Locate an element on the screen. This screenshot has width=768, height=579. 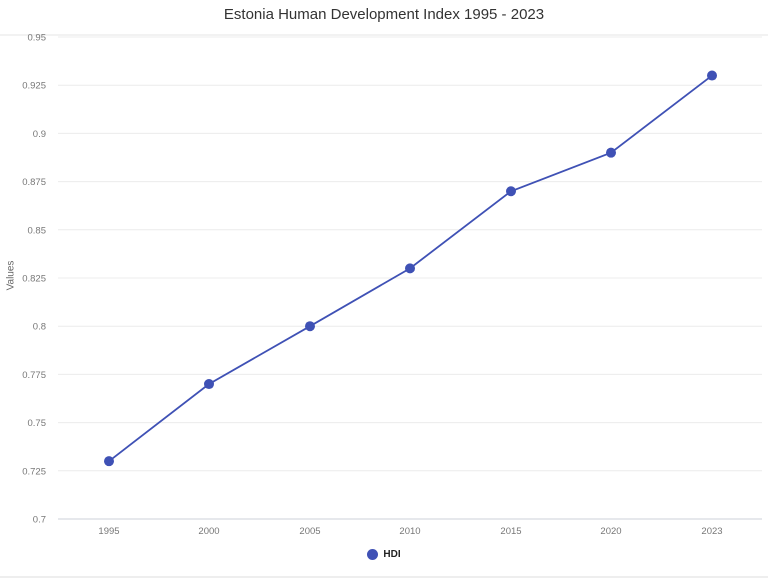
y-tick-label: 0.85 is located at coordinates (37, 230).